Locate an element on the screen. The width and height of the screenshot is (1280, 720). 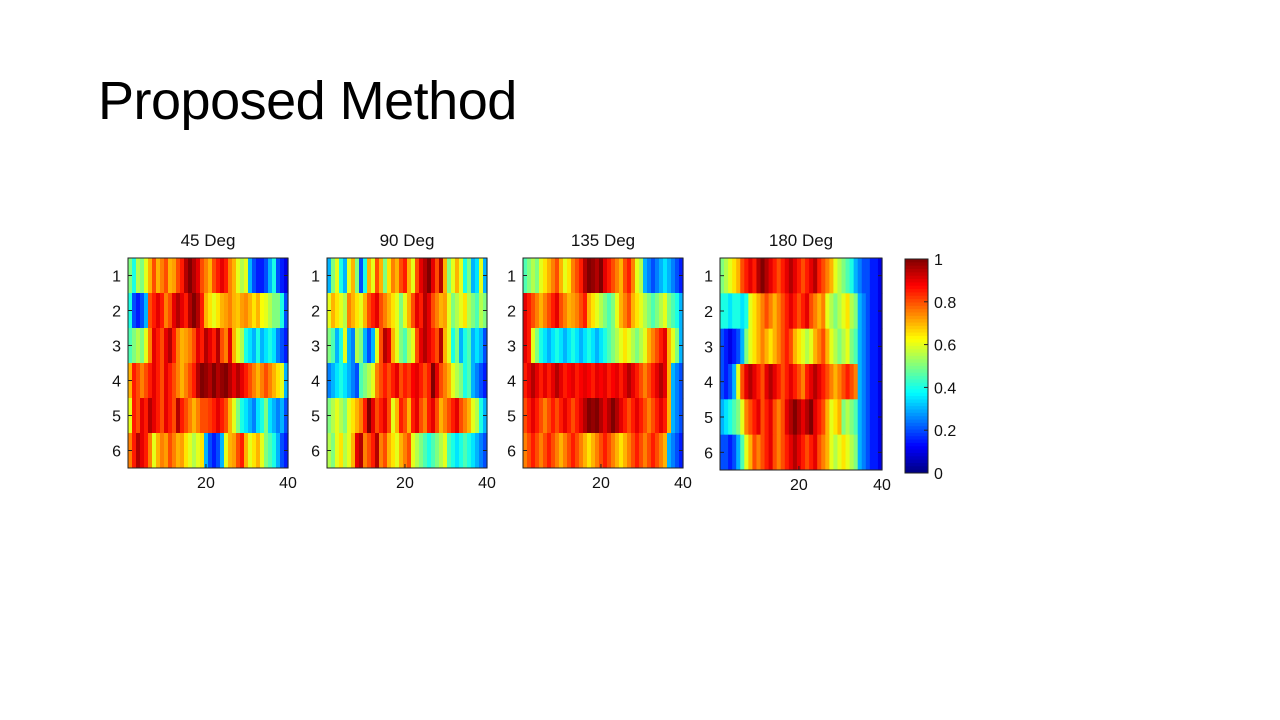
y-tick-label: 3 is located at coordinates (315, 347).